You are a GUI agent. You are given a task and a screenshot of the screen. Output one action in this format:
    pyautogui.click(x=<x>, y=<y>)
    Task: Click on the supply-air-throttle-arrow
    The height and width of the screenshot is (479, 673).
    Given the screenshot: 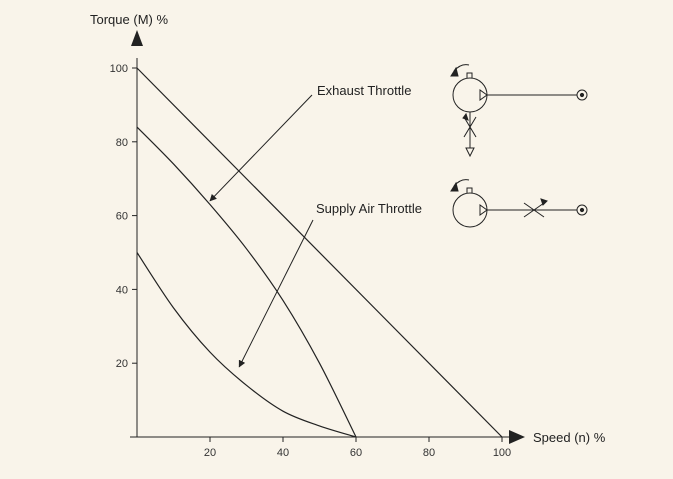 What is the action you would take?
    pyautogui.click(x=276, y=293)
    